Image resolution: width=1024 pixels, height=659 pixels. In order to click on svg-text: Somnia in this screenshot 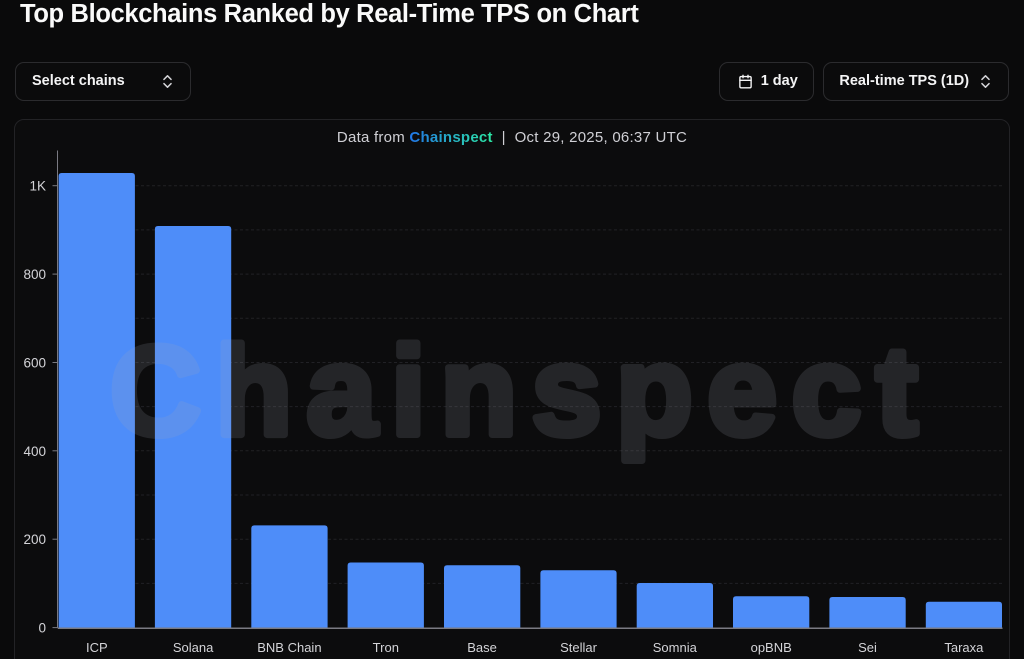, I will do `click(675, 647)`.